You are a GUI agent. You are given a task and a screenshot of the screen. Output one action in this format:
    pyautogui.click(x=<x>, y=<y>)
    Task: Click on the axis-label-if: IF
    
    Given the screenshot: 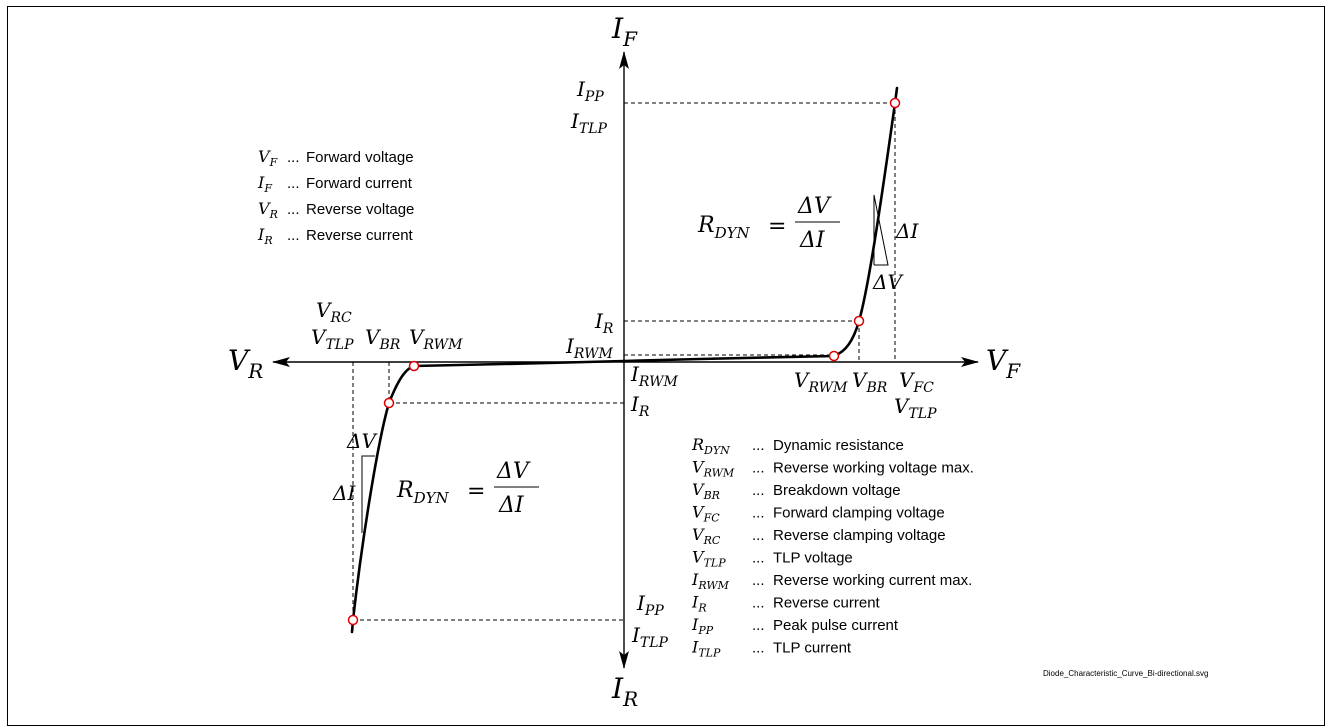 What is the action you would take?
    pyautogui.click(x=624, y=31)
    